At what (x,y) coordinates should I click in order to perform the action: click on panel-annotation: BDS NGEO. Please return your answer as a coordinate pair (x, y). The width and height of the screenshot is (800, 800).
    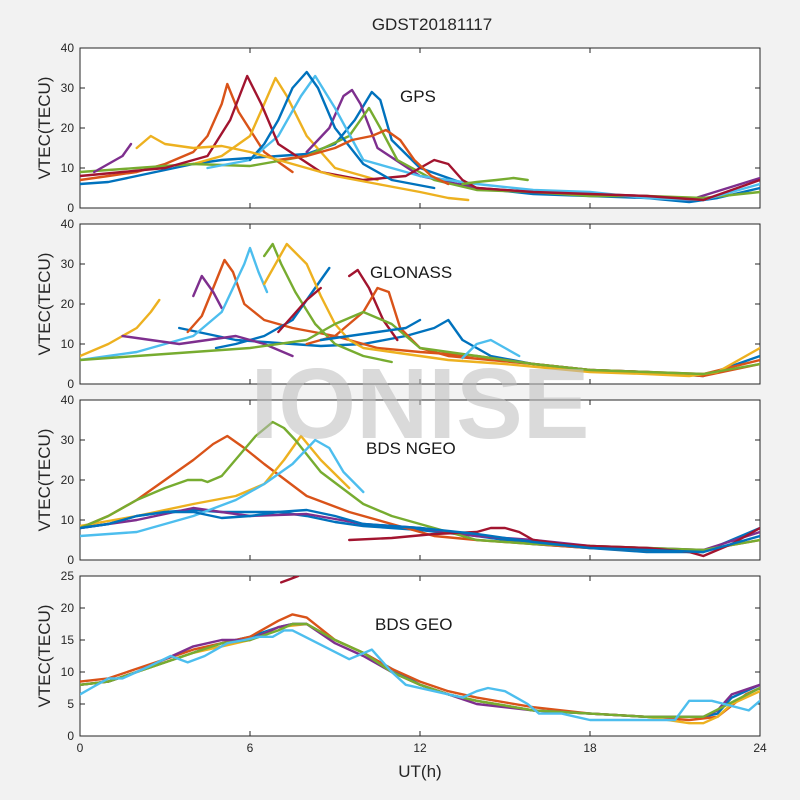
    Looking at the image, I should click on (411, 448).